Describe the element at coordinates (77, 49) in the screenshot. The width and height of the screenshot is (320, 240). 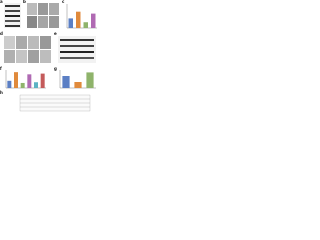
I see `blot-e` at that location.